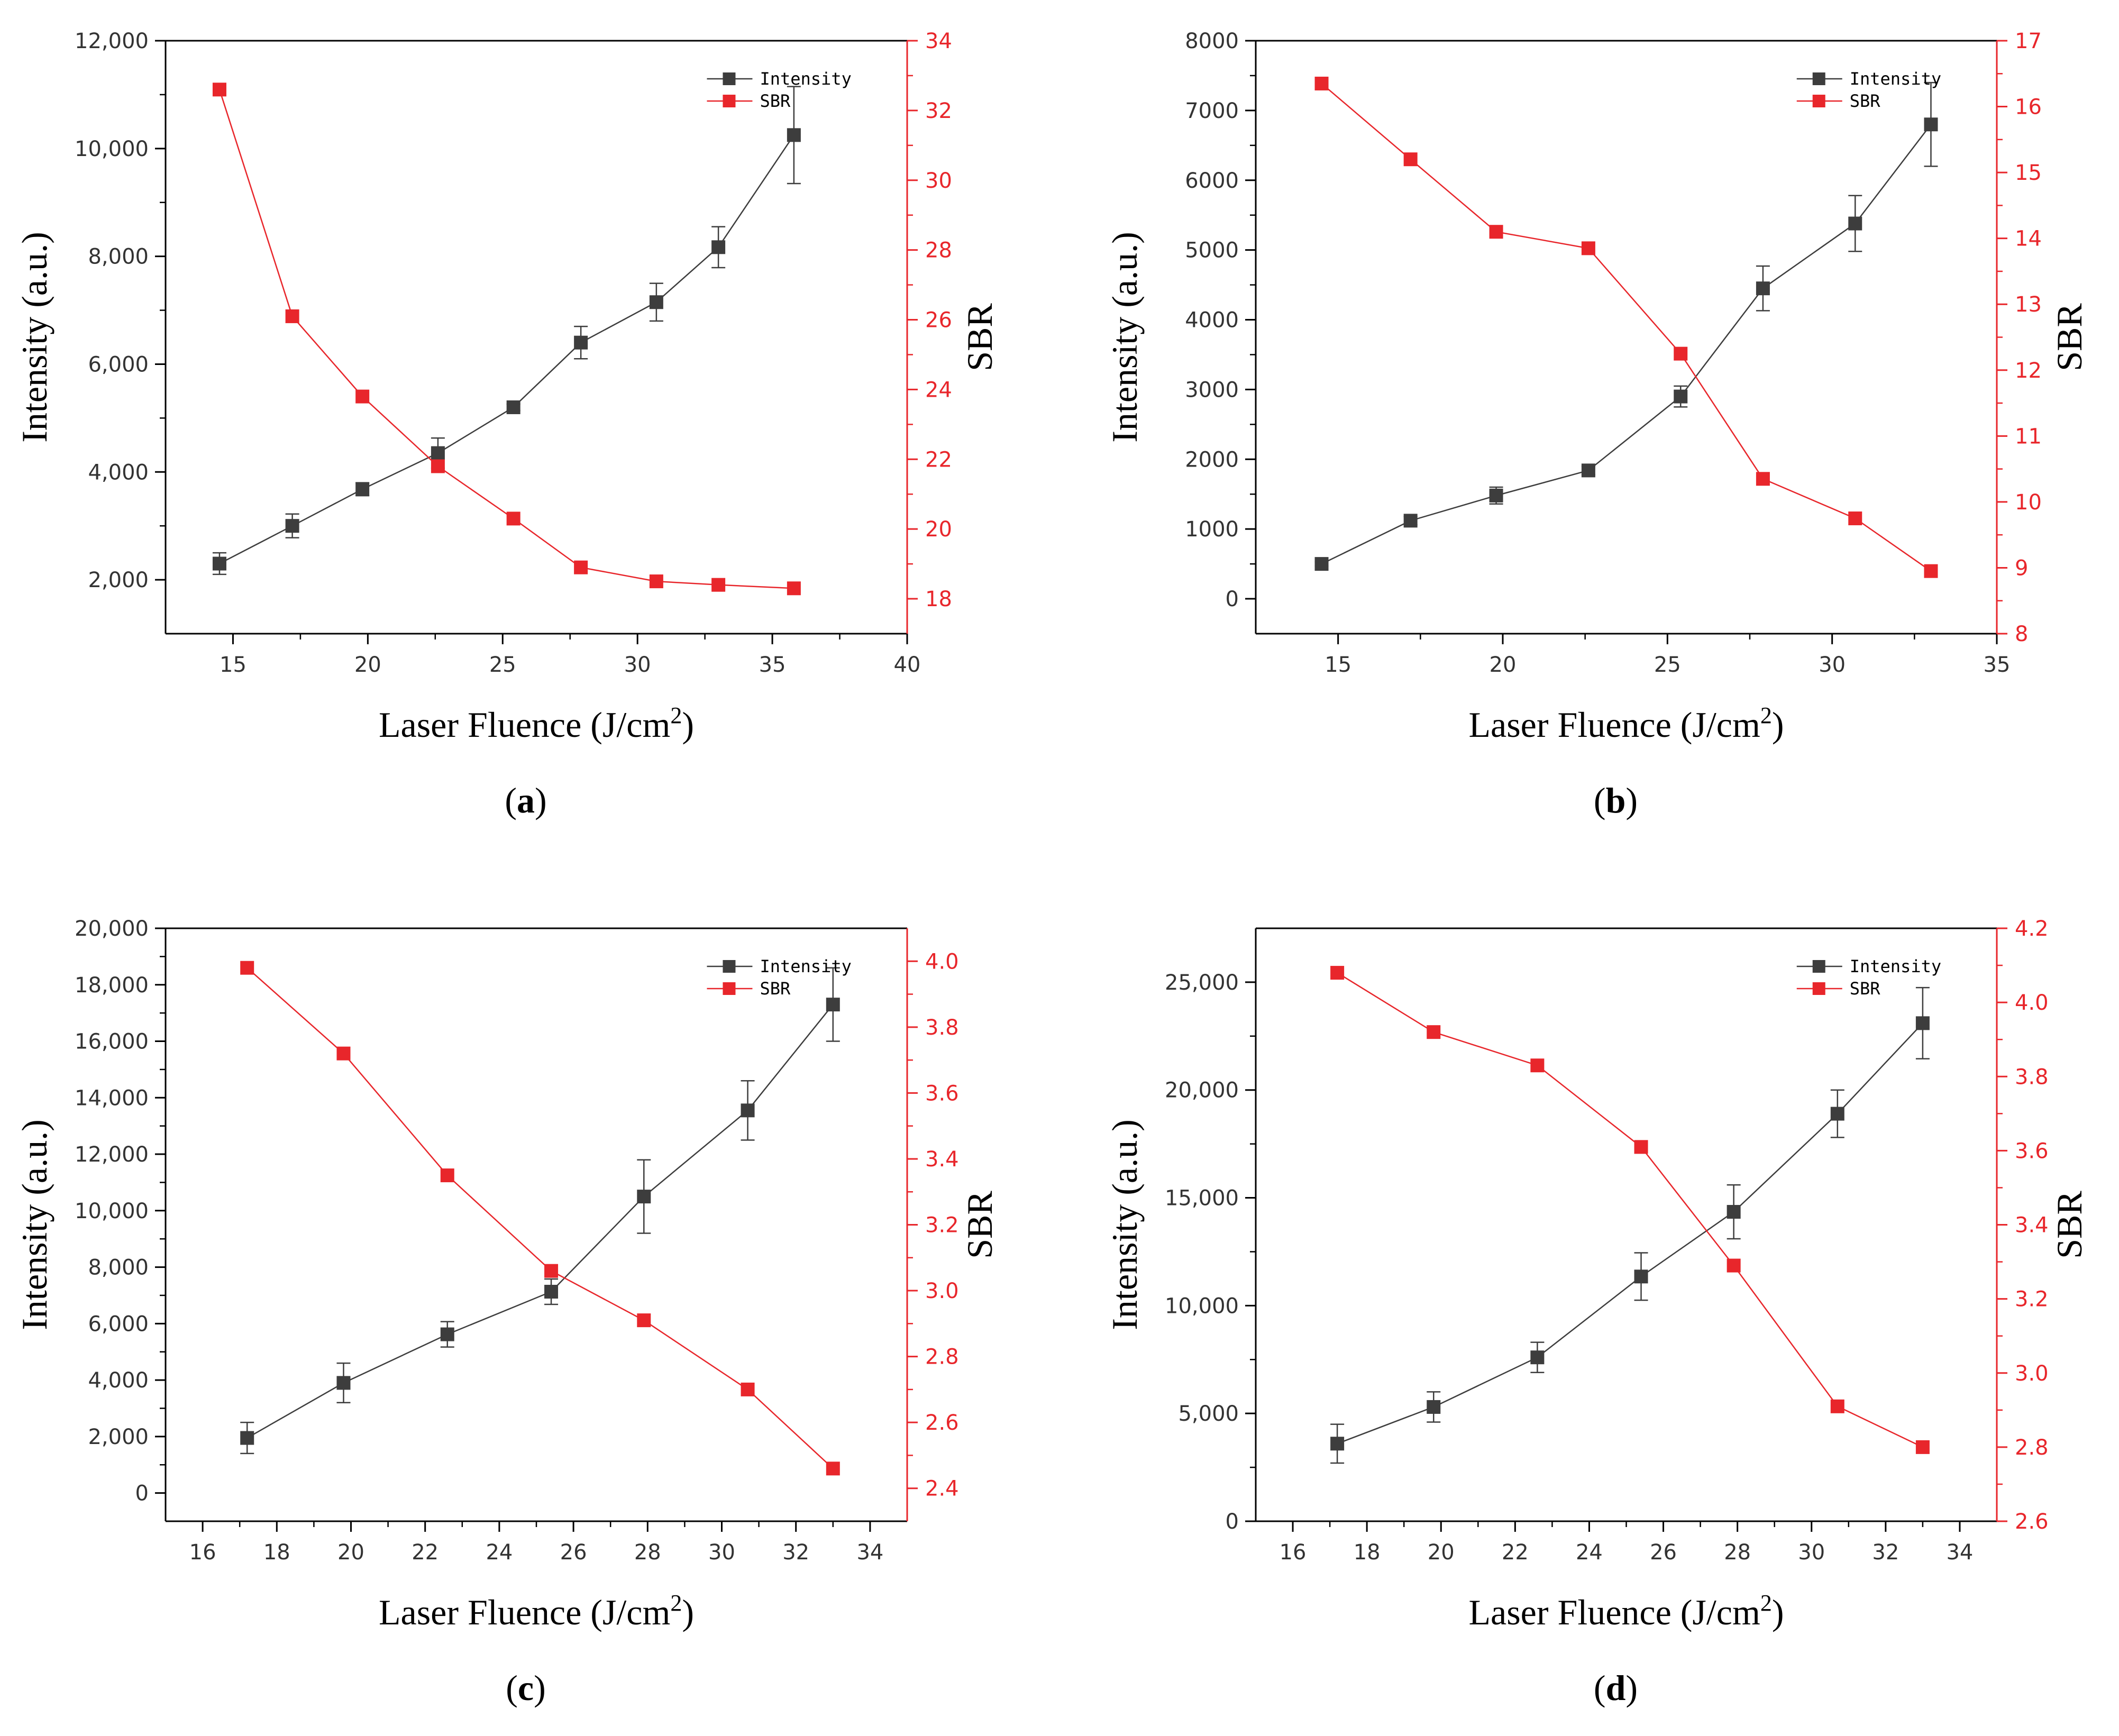  Describe the element at coordinates (942, 961) in the screenshot. I see `y-right-tick-label: 4.0` at that location.